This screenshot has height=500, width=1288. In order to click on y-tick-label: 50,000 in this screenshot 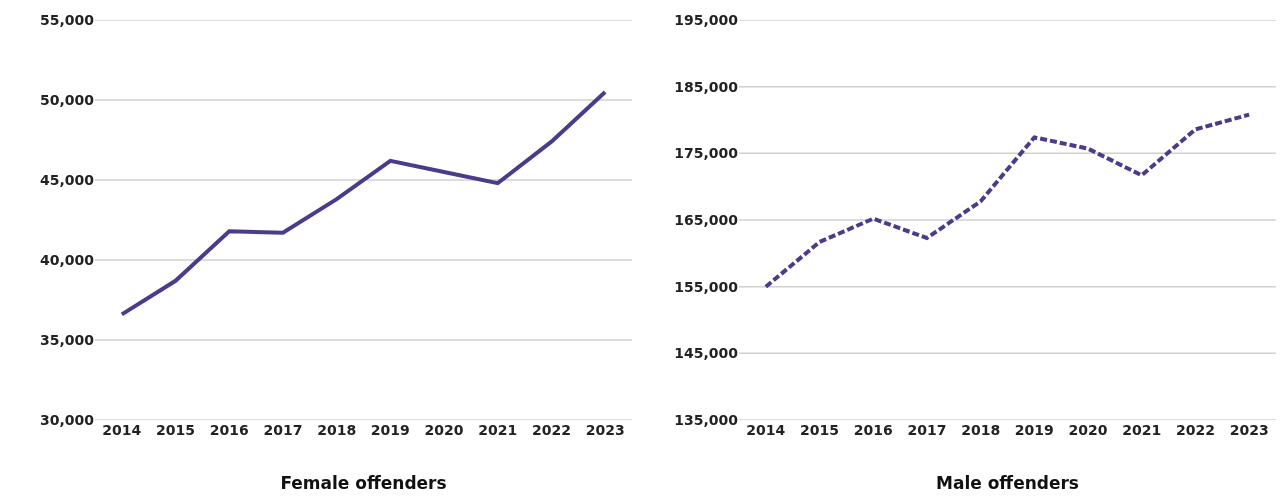, I will do `click(67, 99)`.